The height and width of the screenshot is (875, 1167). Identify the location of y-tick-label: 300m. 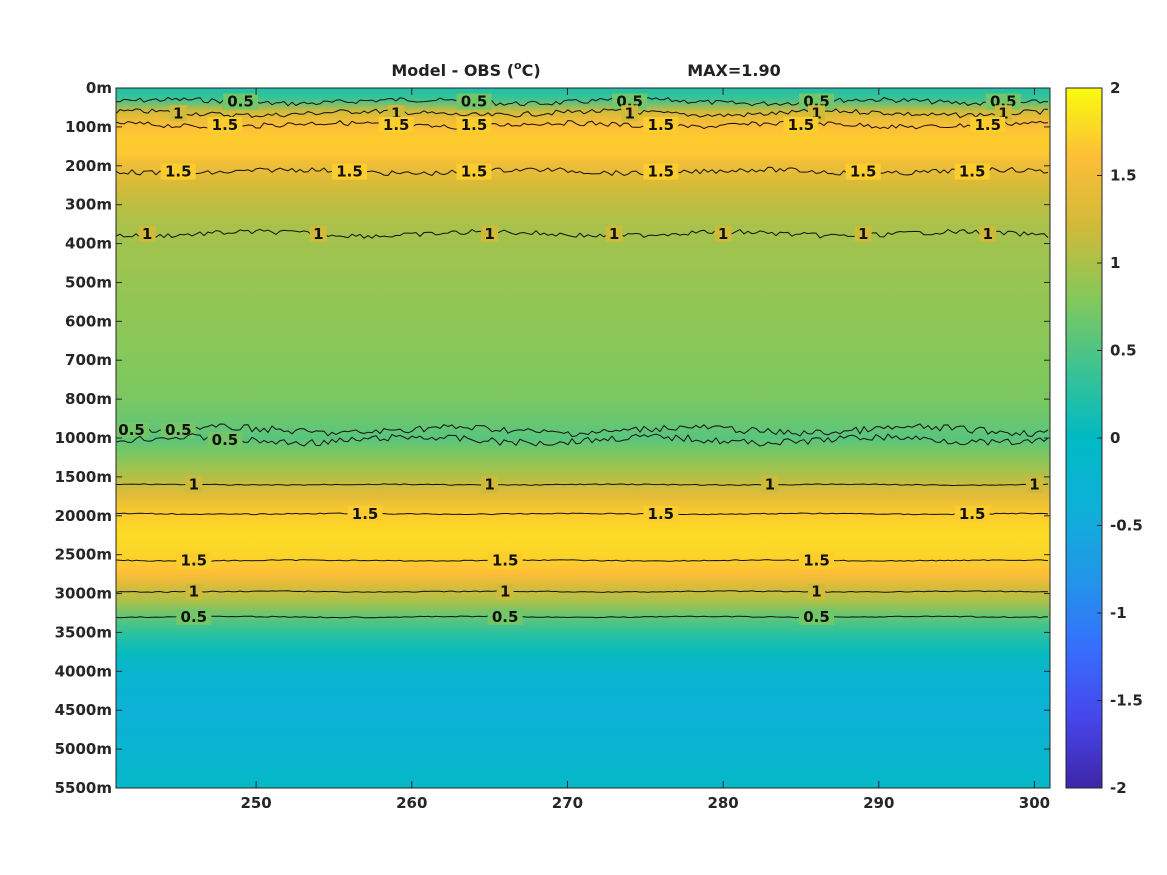
(88, 205).